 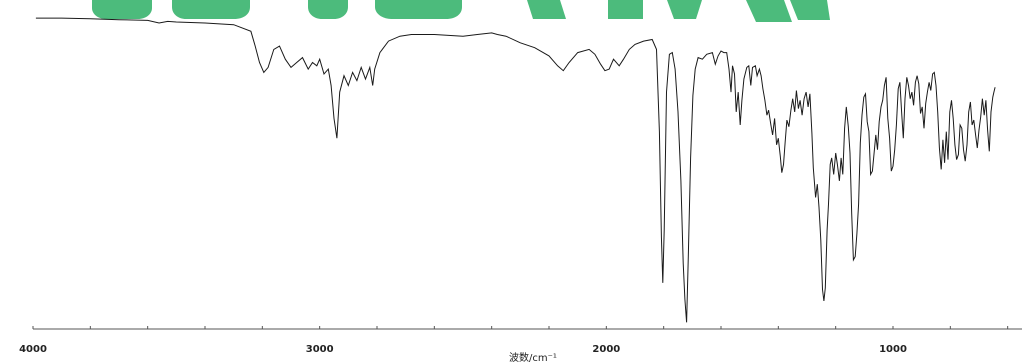 I want to click on x-tick-label: 4000, so click(x=33, y=349).